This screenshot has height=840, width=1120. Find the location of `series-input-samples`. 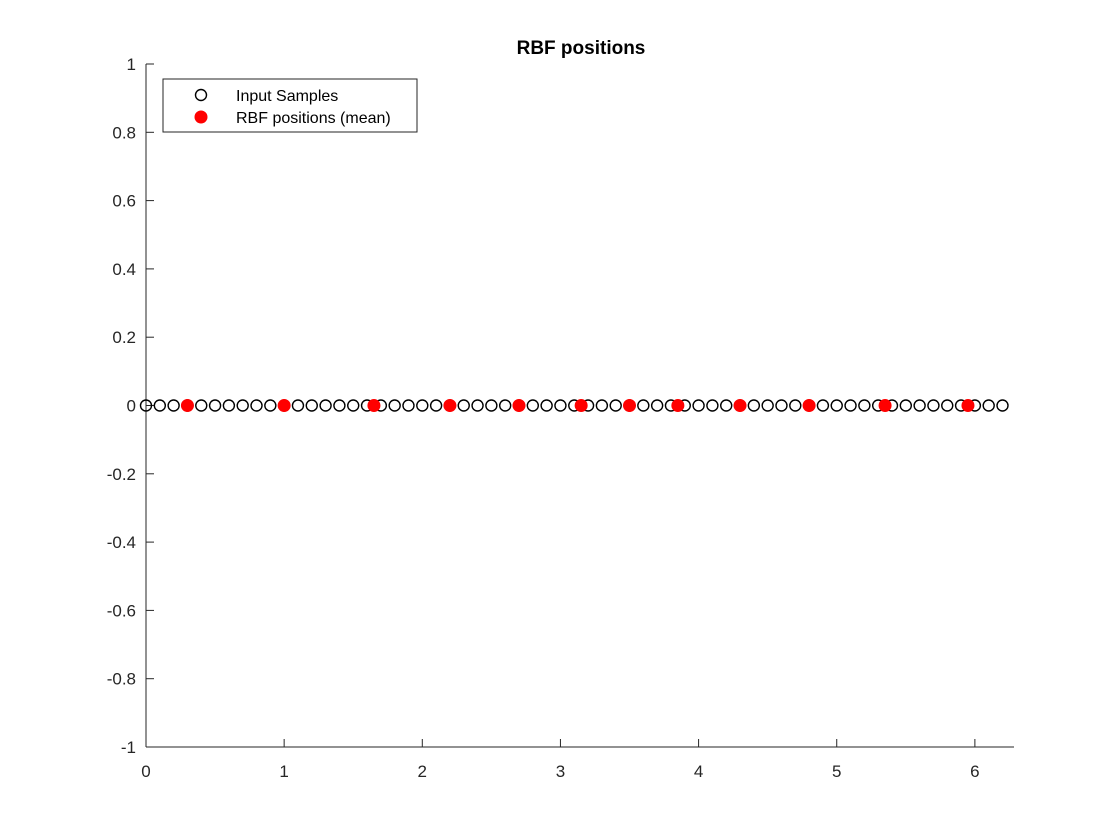

series-input-samples is located at coordinates (574, 405).